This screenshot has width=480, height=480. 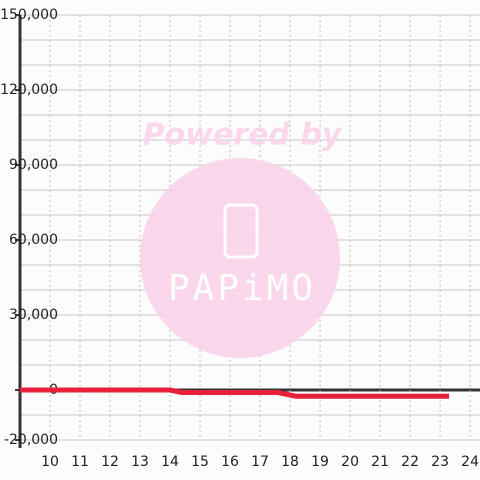 I want to click on x-tick-label: 18, so click(x=290, y=462).